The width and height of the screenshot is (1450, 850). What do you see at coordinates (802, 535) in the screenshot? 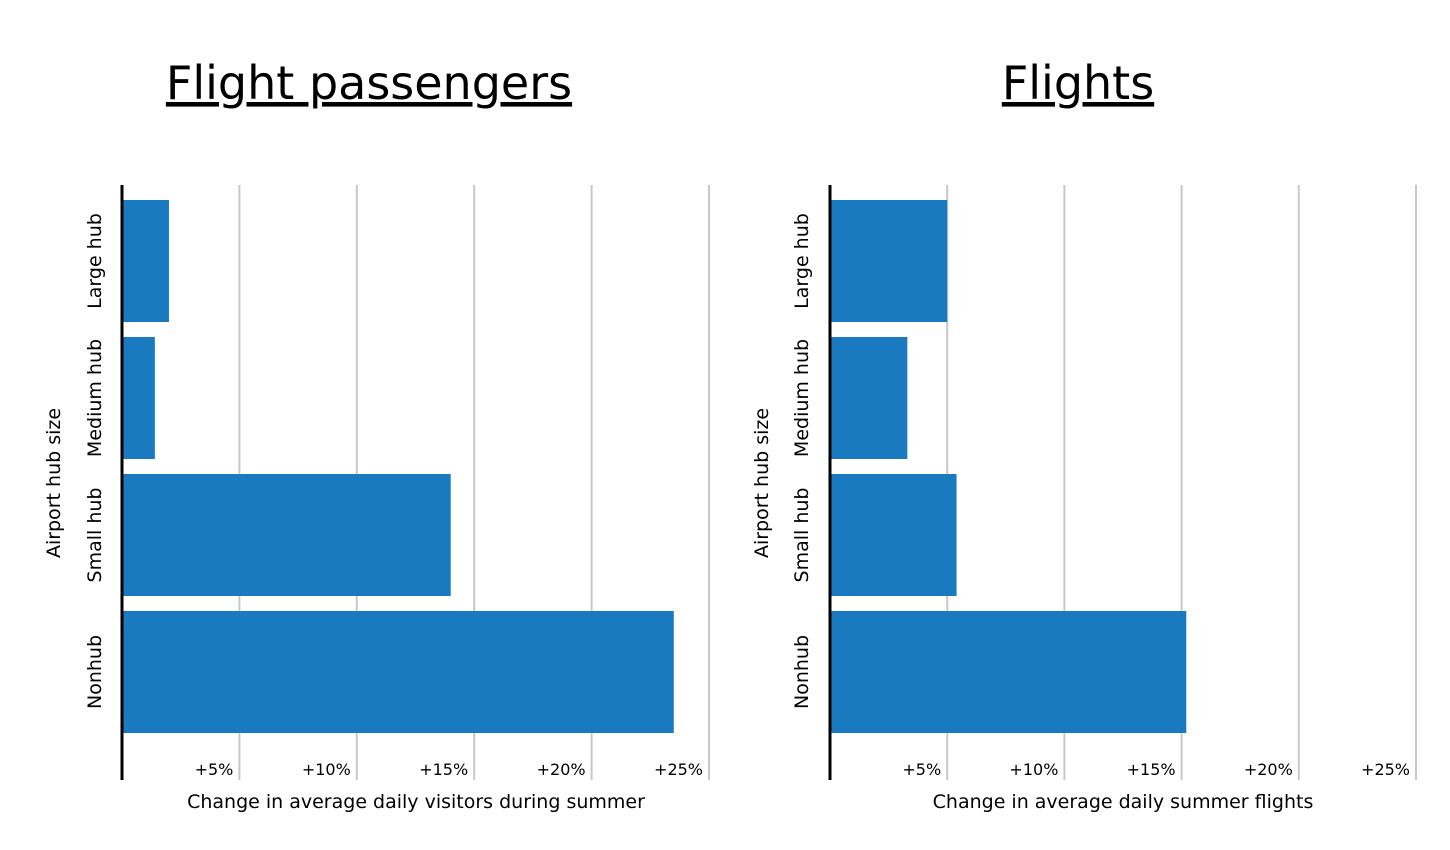
I see `flights-category-label: Small hub` at bounding box center [802, 535].